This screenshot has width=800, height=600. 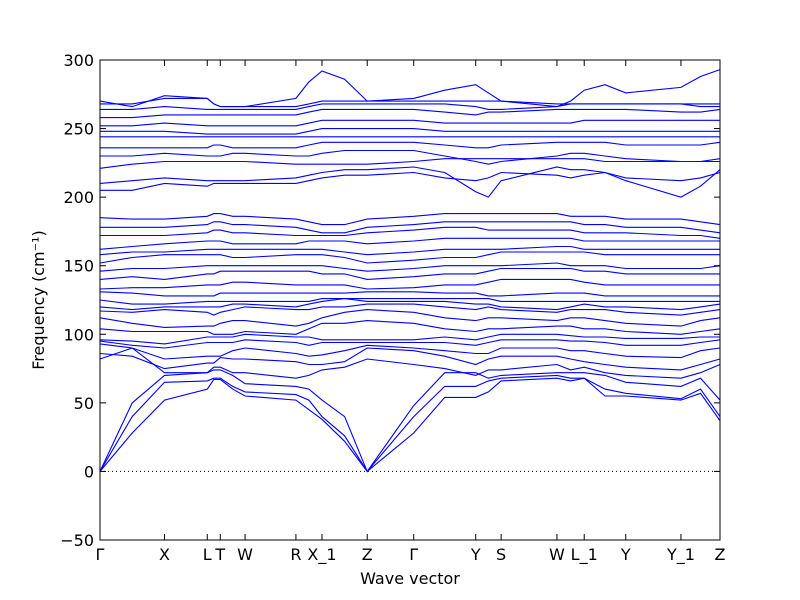 What do you see at coordinates (84, 403) in the screenshot?
I see `y-tick-label: 50` at bounding box center [84, 403].